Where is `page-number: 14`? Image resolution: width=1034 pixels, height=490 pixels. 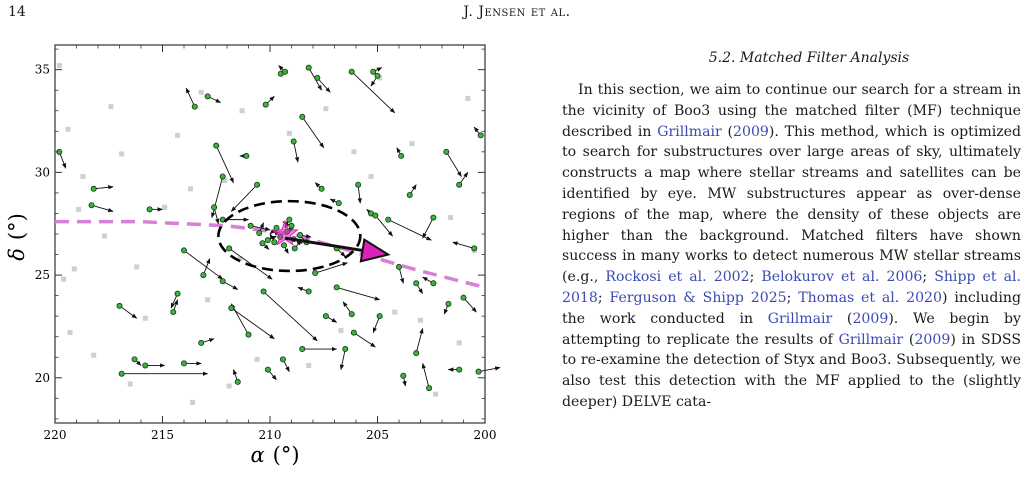
page-number: 14 is located at coordinates (17, 12).